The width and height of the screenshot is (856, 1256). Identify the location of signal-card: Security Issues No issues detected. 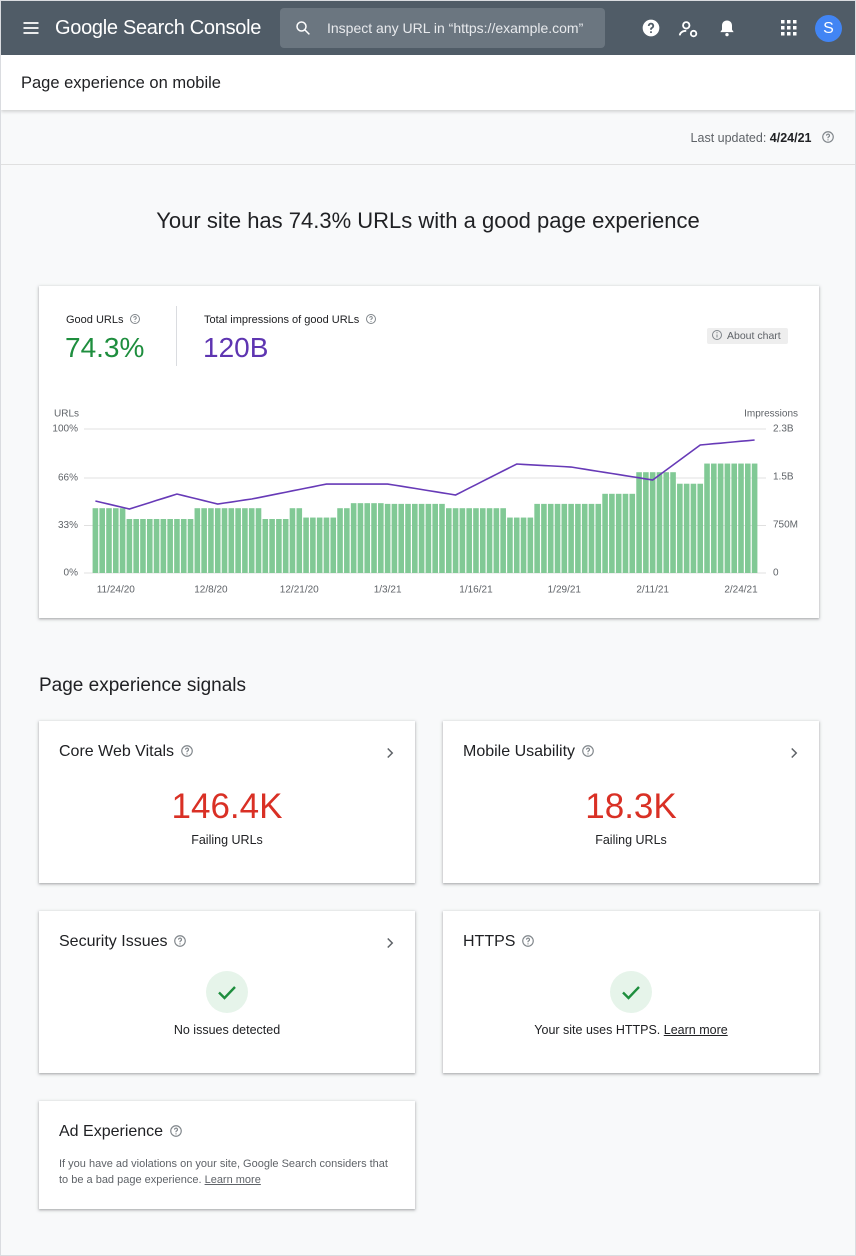
(227, 992).